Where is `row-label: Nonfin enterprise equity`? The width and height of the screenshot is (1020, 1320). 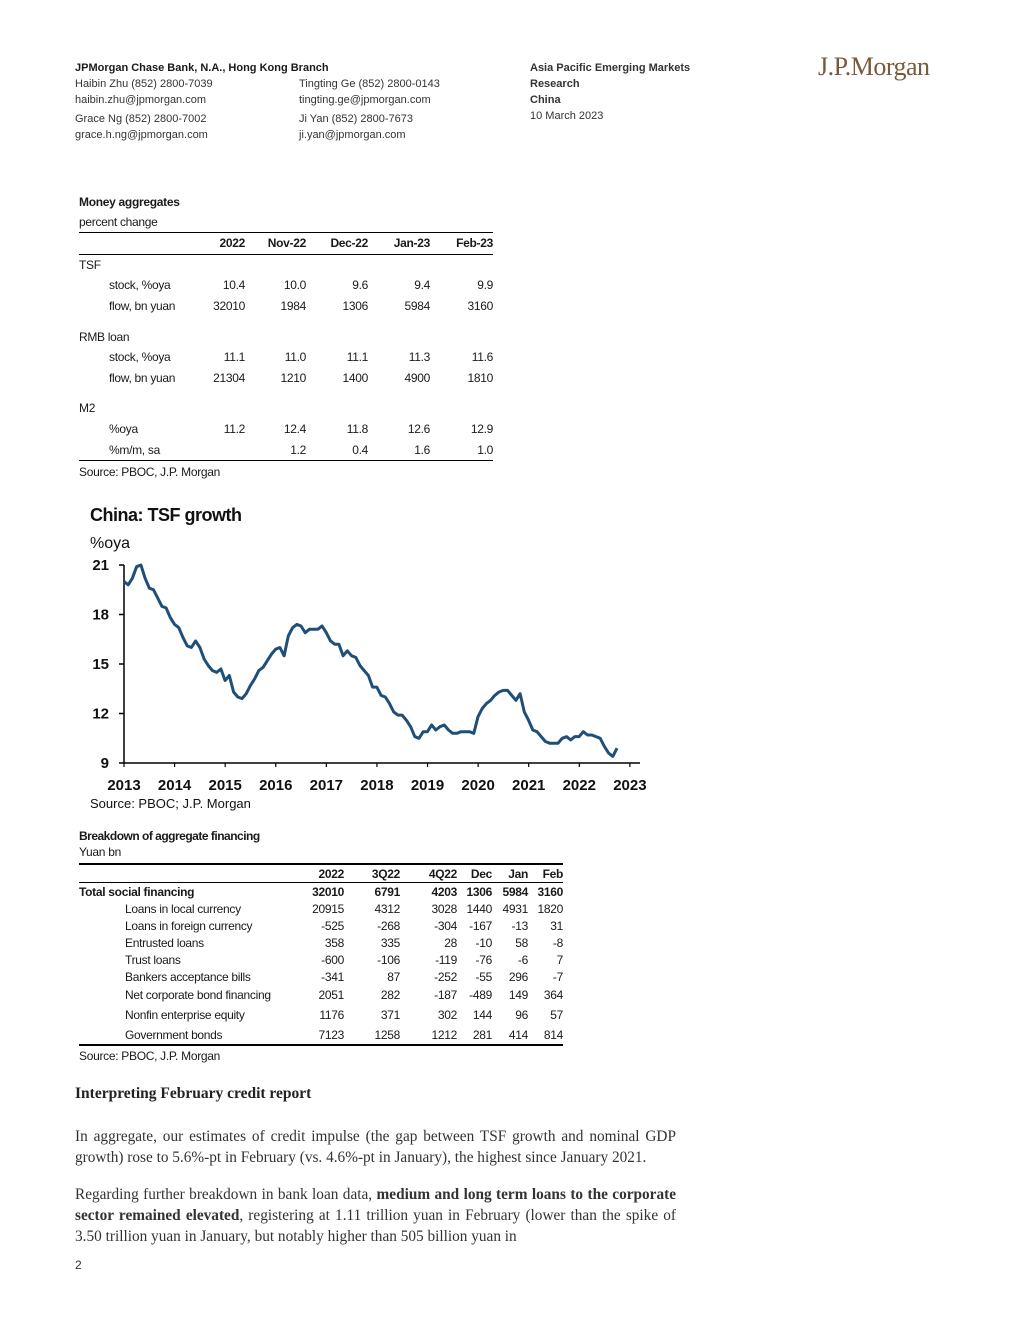
row-label: Nonfin enterprise equity is located at coordinates (185, 1015).